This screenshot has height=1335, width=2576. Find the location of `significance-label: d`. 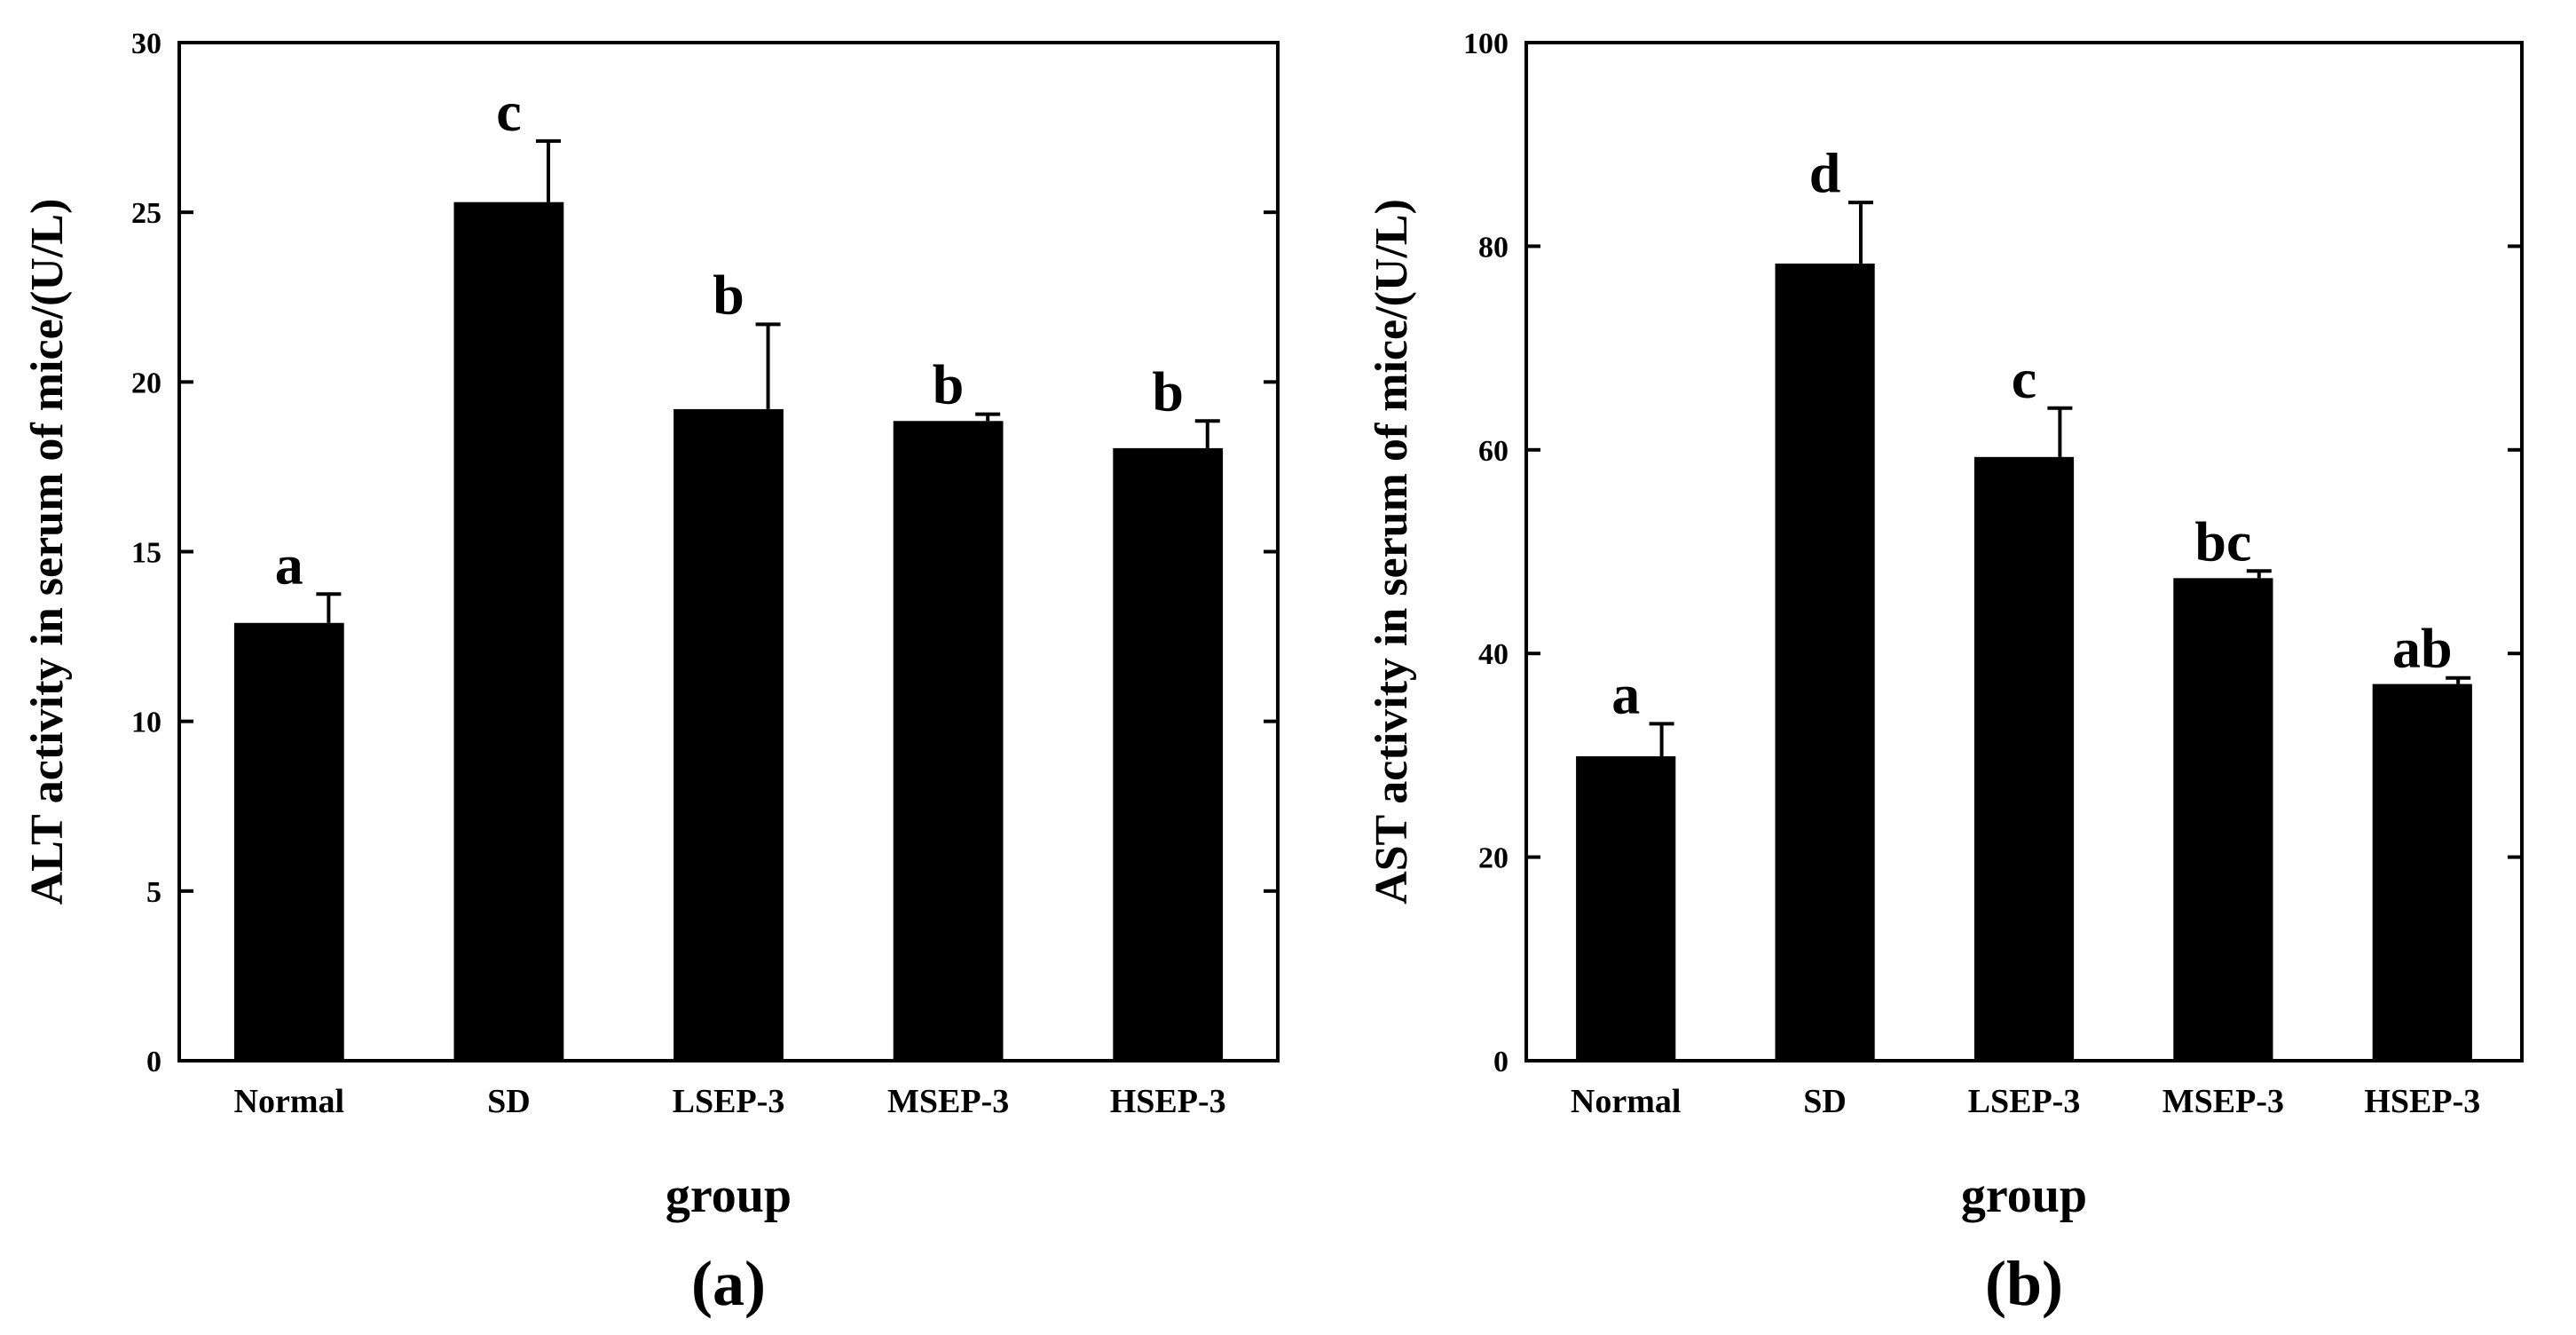

significance-label: d is located at coordinates (1825, 172).